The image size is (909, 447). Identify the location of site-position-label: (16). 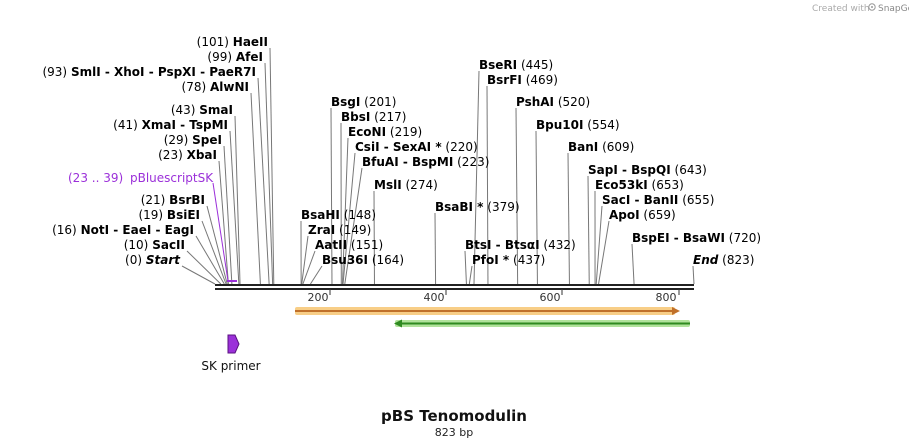
(64, 230).